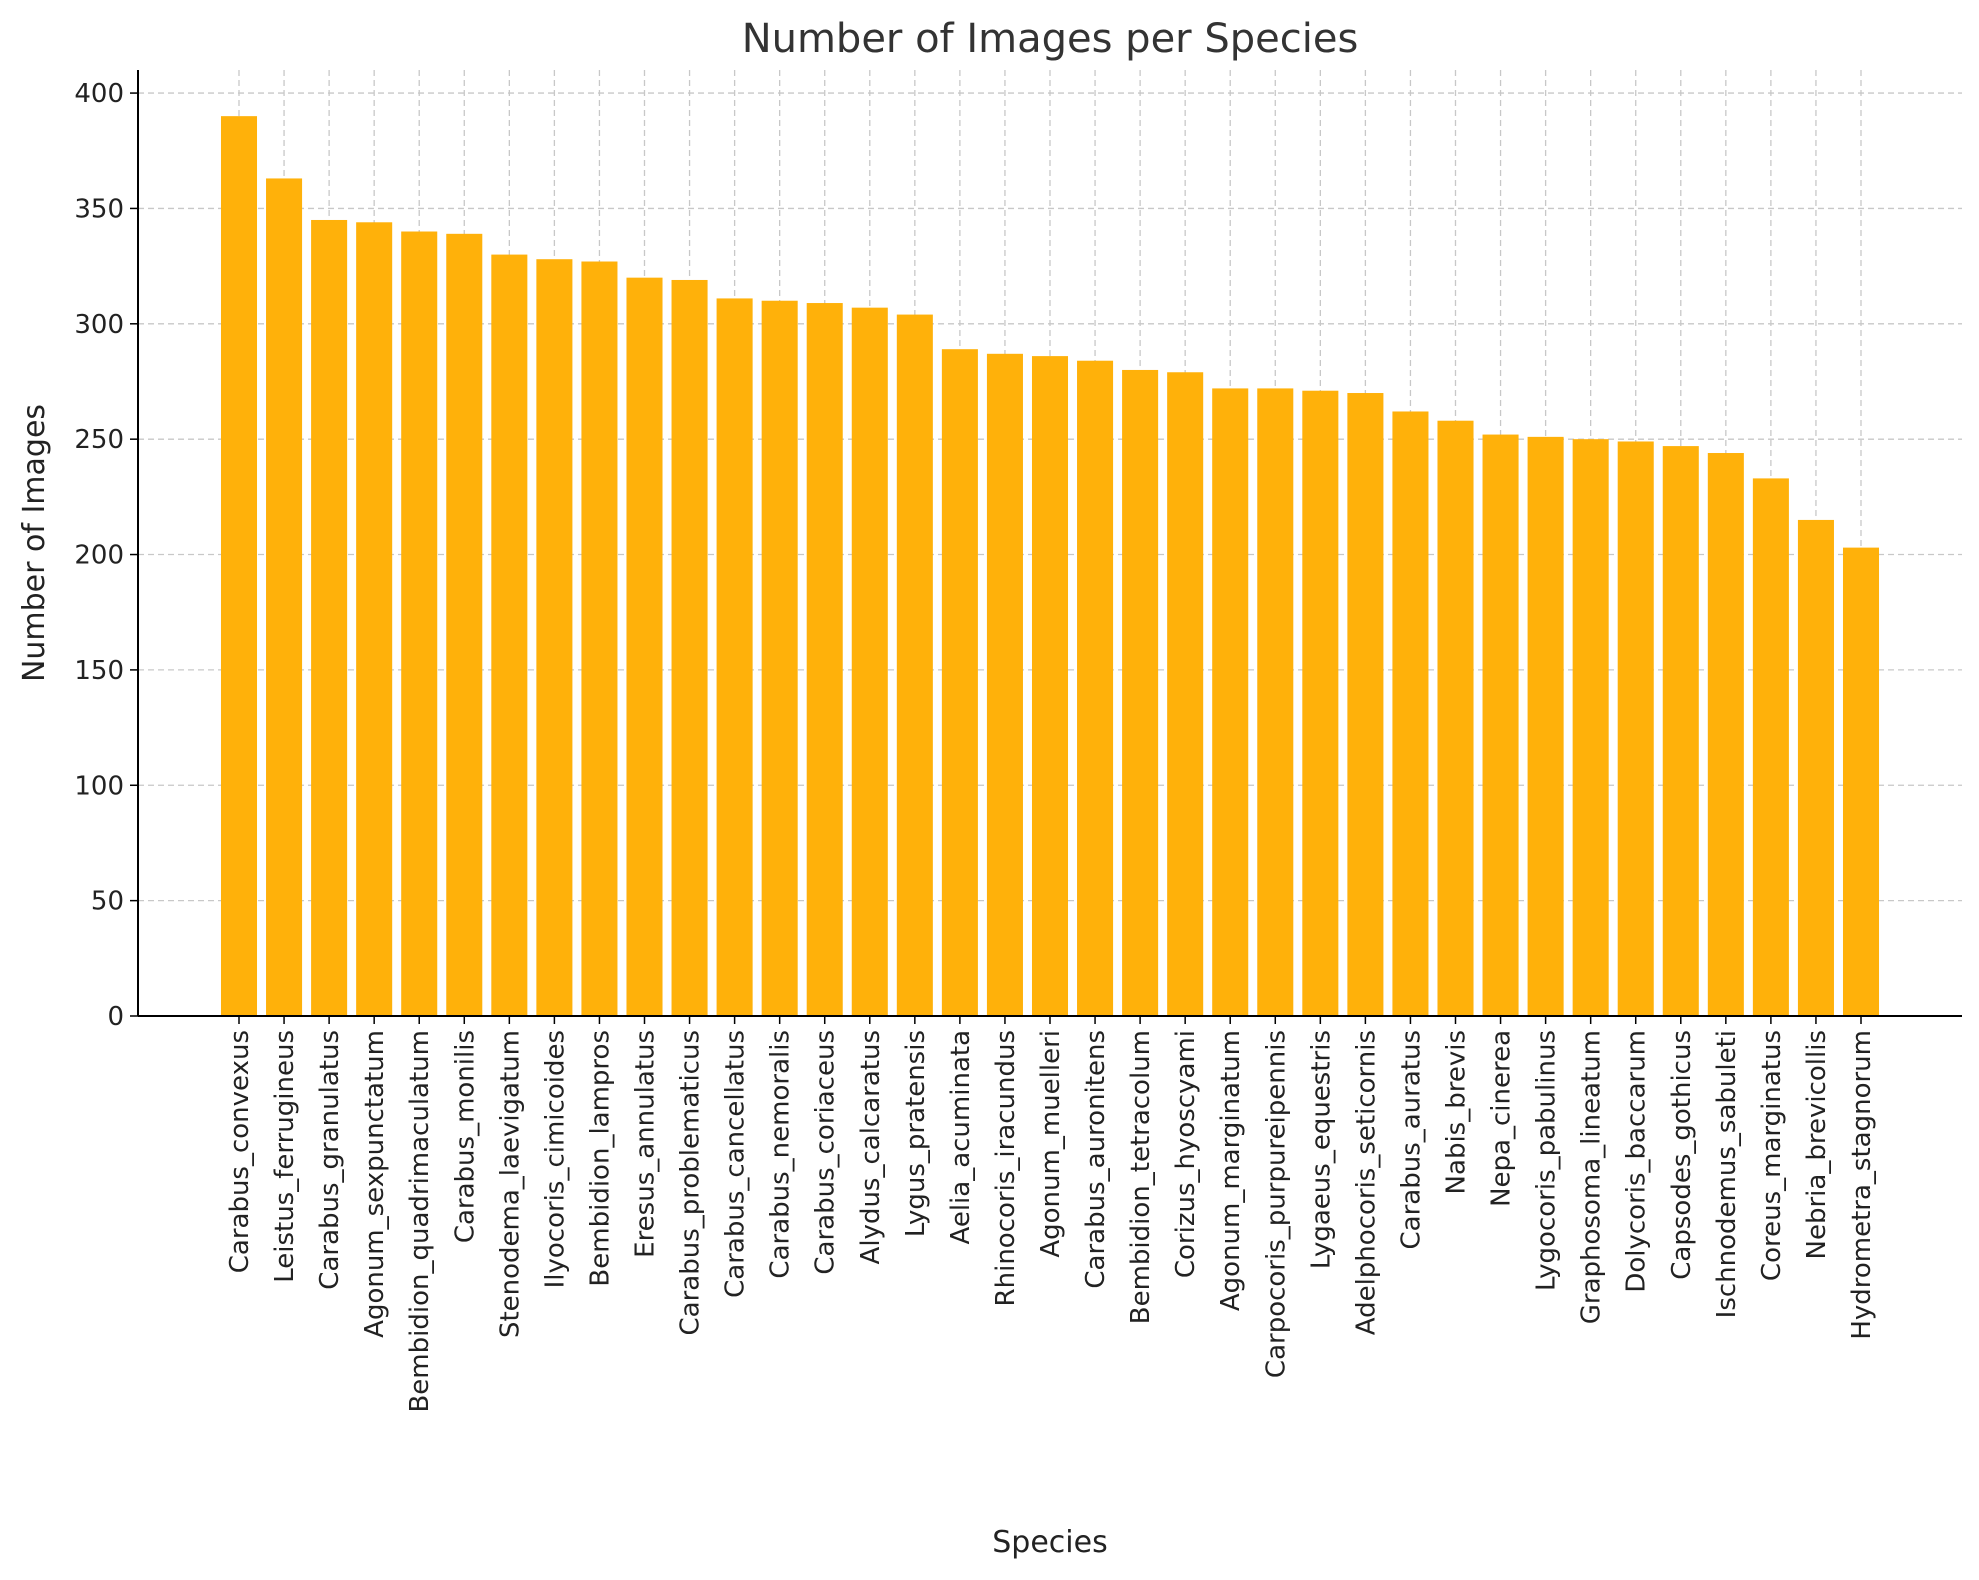 This screenshot has height=1580, width=1979. I want to click on x-tick-label: Lygocoris_pabulinus, so click(1547, 1160).